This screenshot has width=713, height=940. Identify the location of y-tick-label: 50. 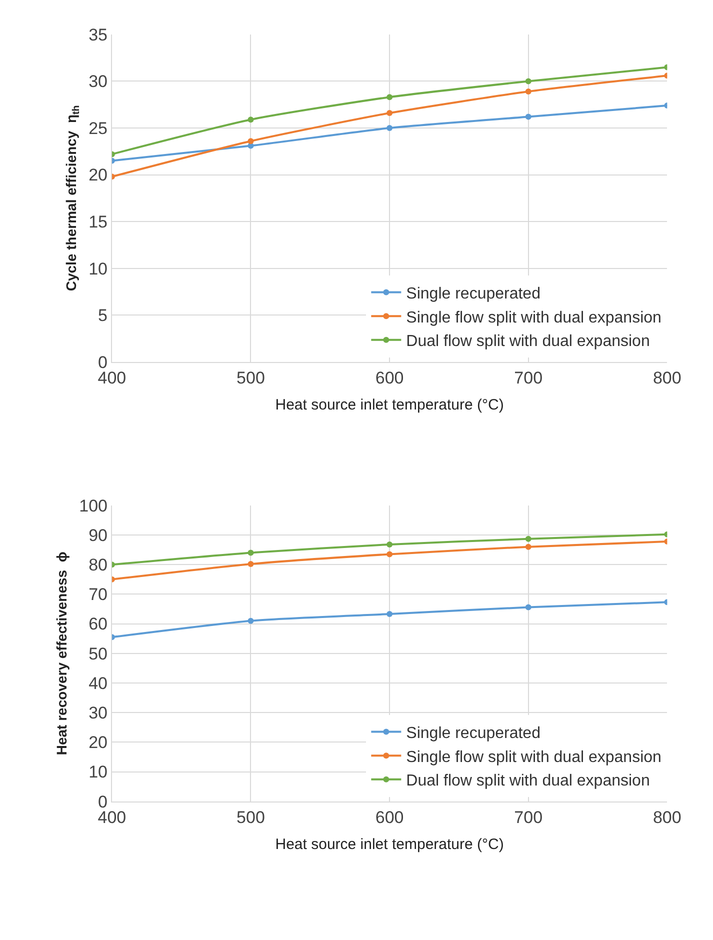
(98, 654).